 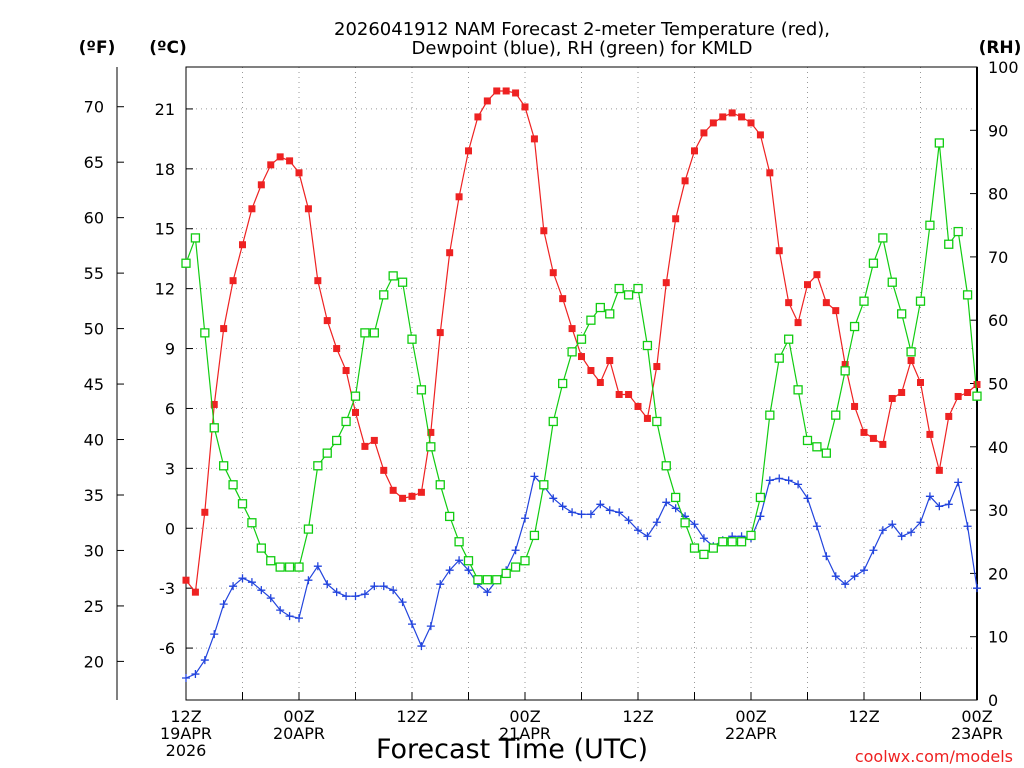 I want to click on fahrenheit-tick-label: 25, so click(x=94, y=606).